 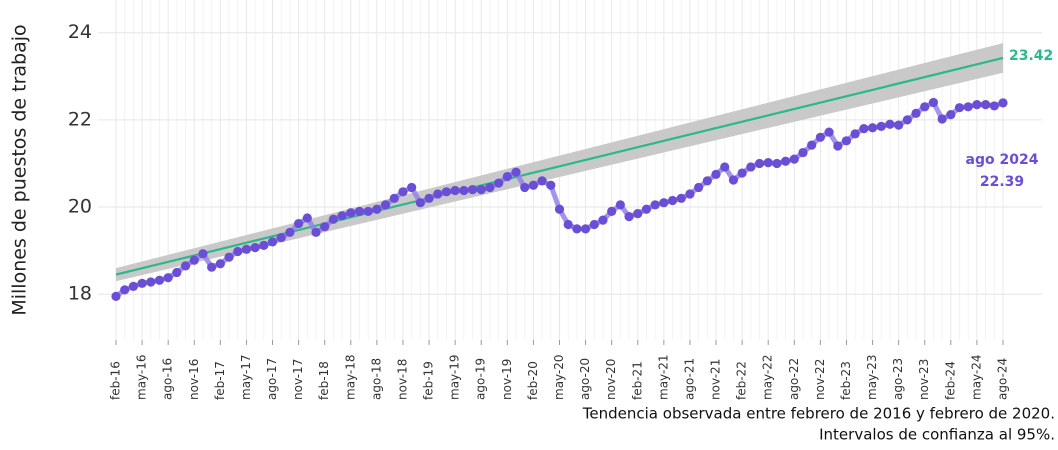 I want to click on x-tick-label: feb-17, so click(x=220, y=380).